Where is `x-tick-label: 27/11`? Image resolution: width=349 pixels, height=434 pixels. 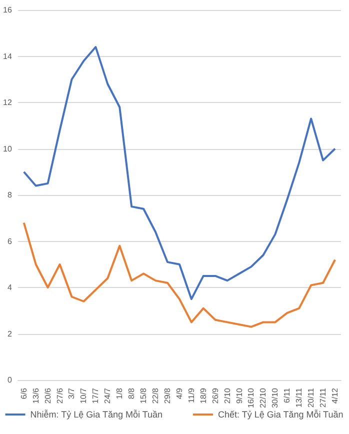 x-tick-label: 27/11 is located at coordinates (323, 397).